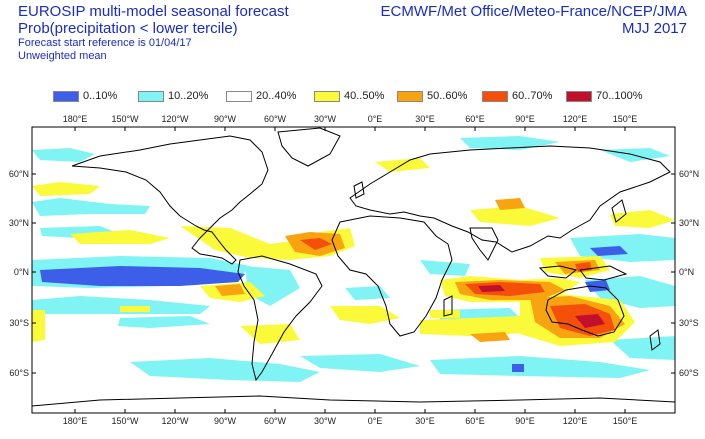 Image resolution: width=705 pixels, height=439 pixels. Describe the element at coordinates (105, 43) in the screenshot. I see `start-reference: Forecast start reference is 01/04/17` at that location.